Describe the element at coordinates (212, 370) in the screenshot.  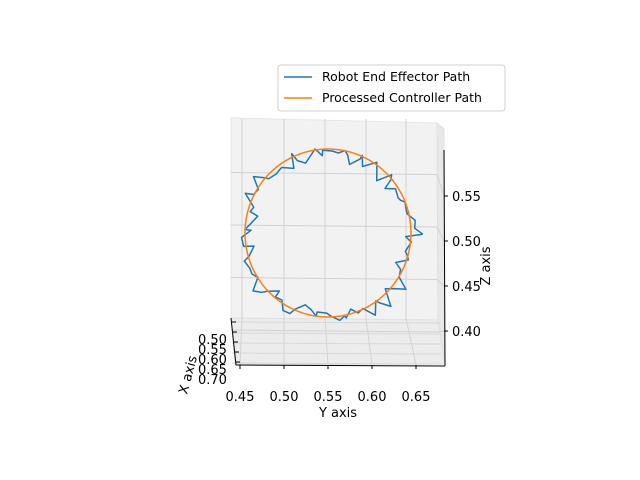
I see `x-tick-label-3: 0.65` at that location.